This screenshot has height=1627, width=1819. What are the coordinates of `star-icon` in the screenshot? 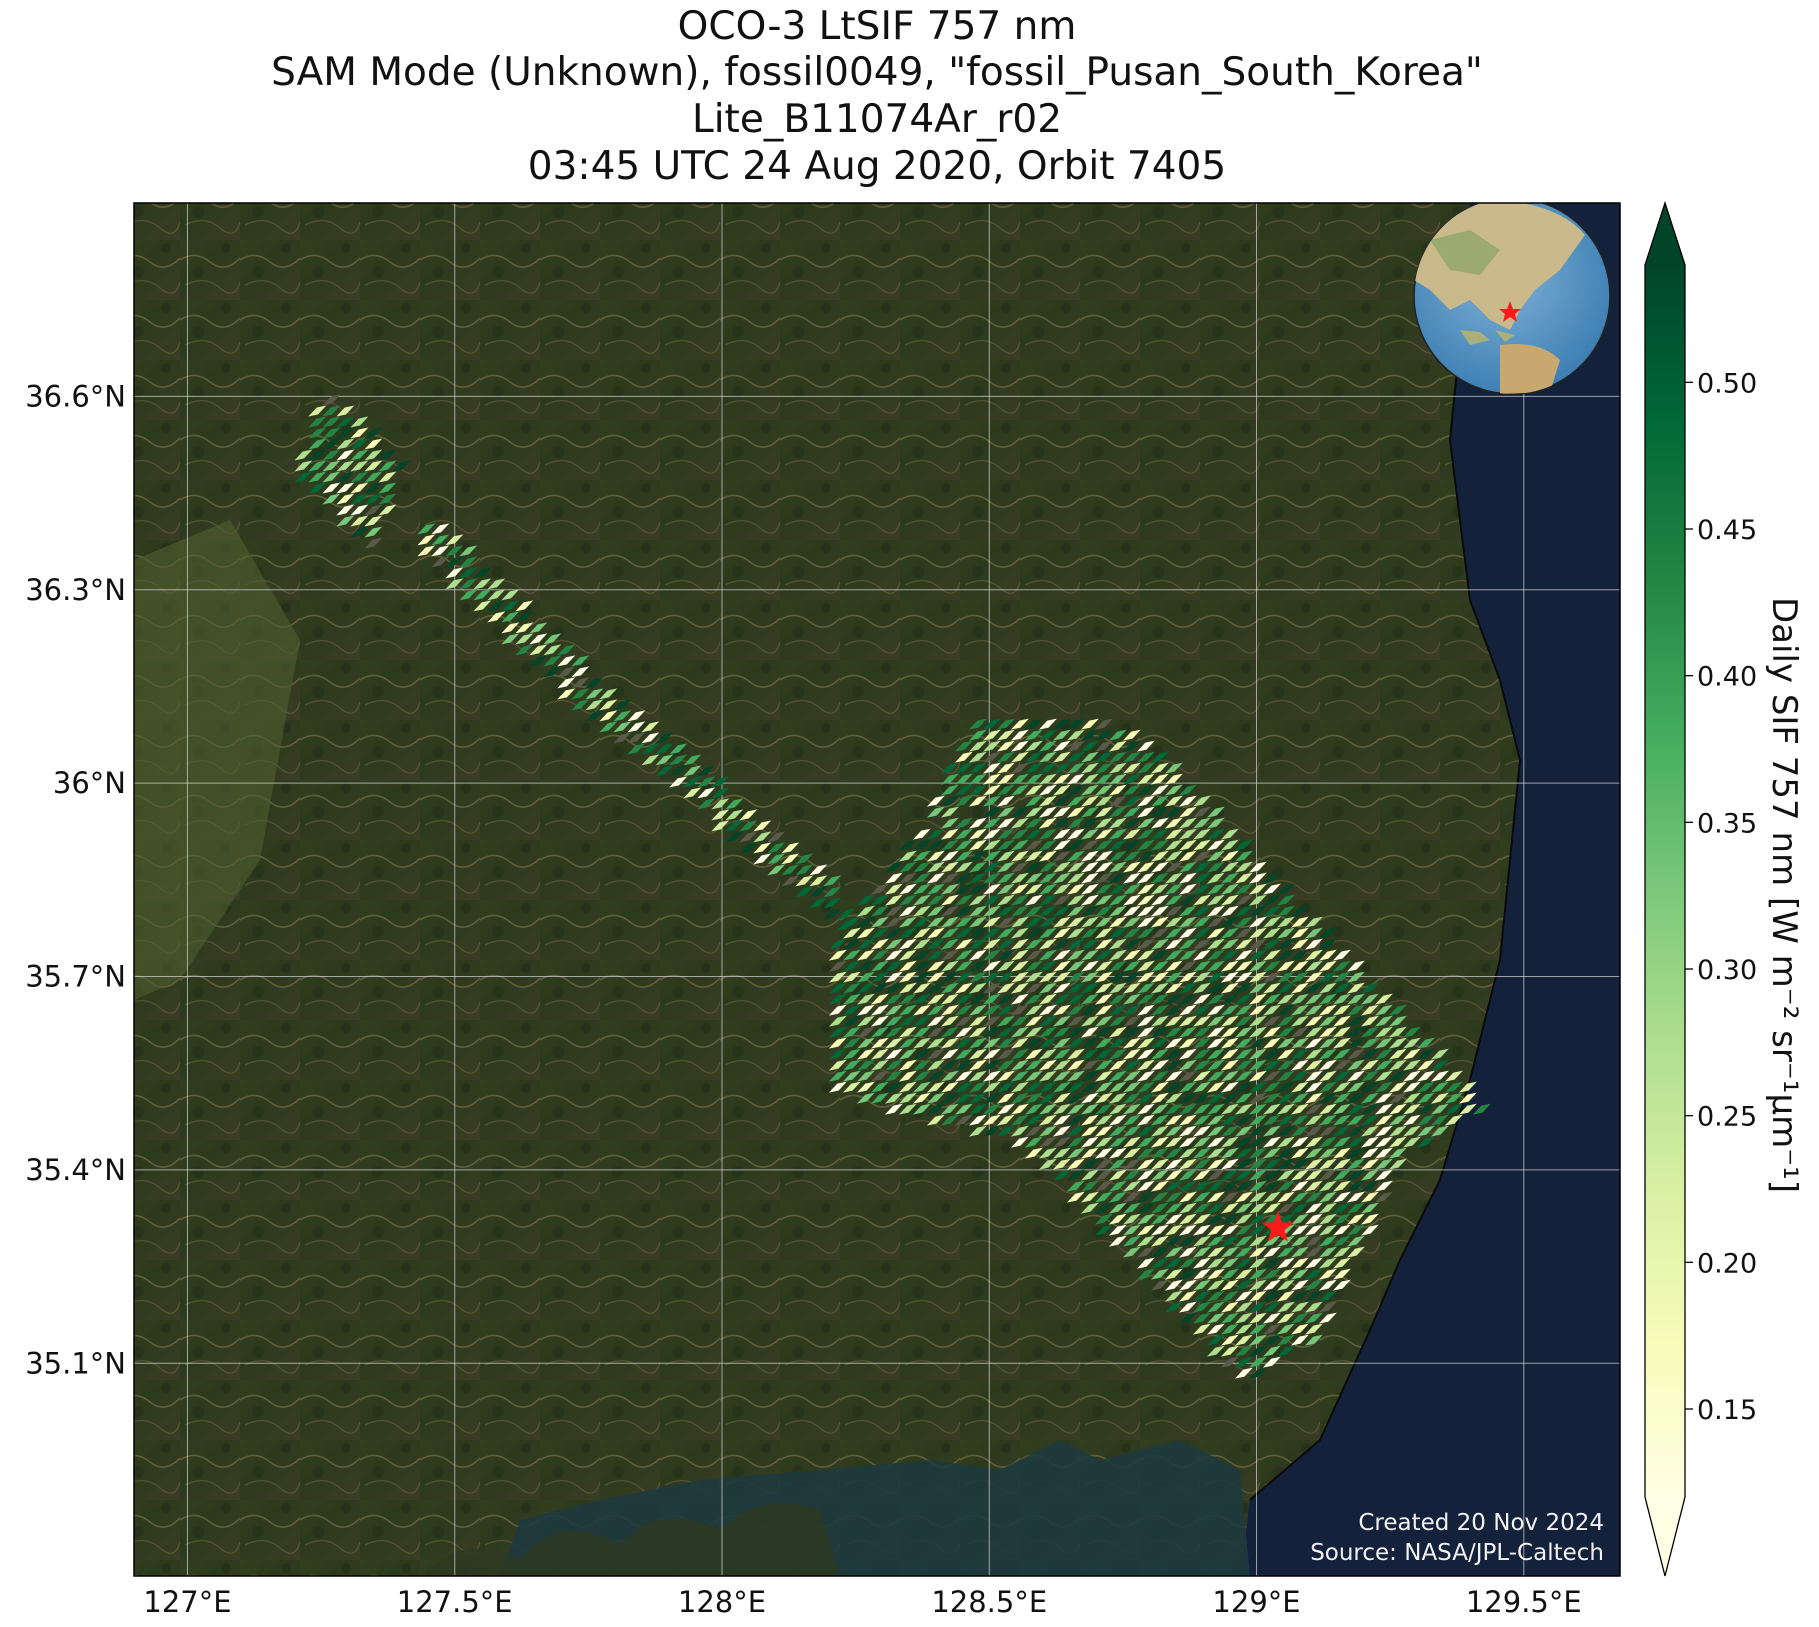 It's located at (1278, 1226).